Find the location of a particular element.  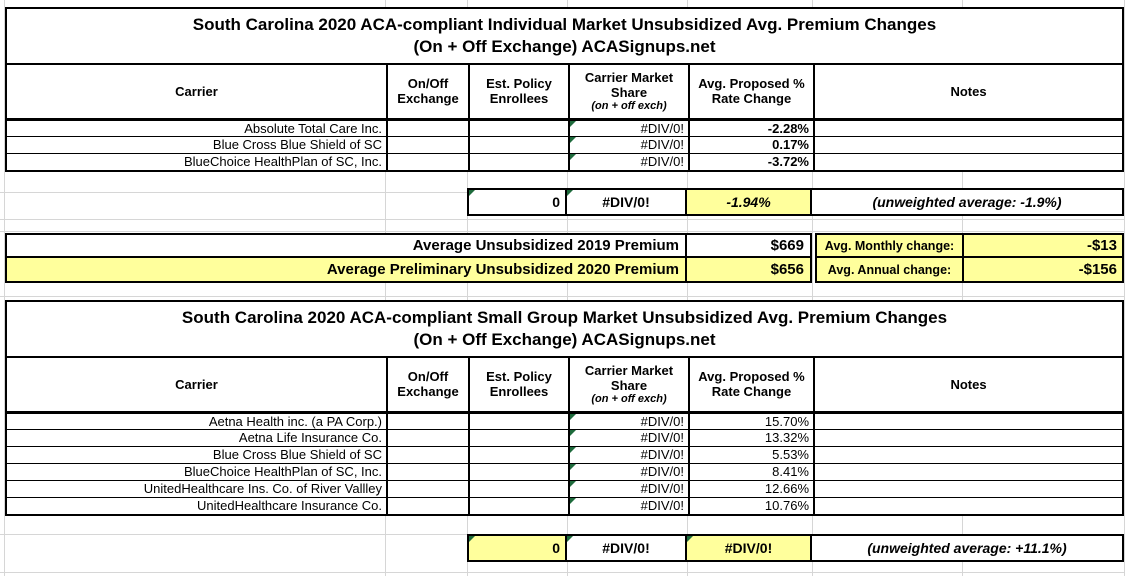

rate-change-cell: -2.28% is located at coordinates (751, 128).